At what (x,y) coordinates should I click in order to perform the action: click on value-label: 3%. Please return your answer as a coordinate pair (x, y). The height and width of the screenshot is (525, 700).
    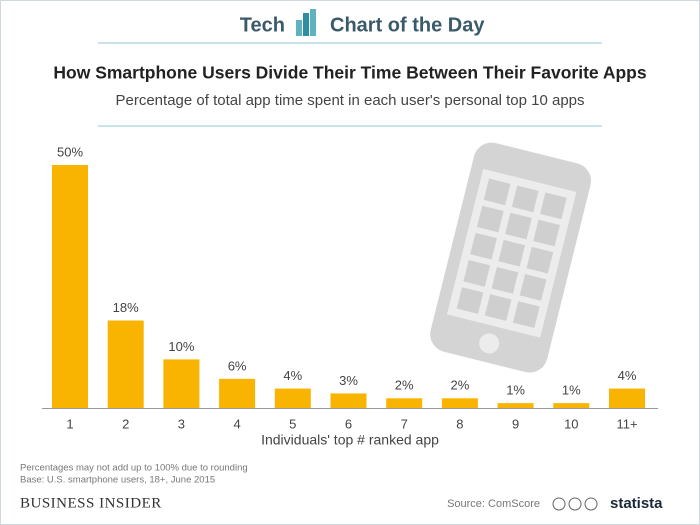
    Looking at the image, I should click on (348, 380).